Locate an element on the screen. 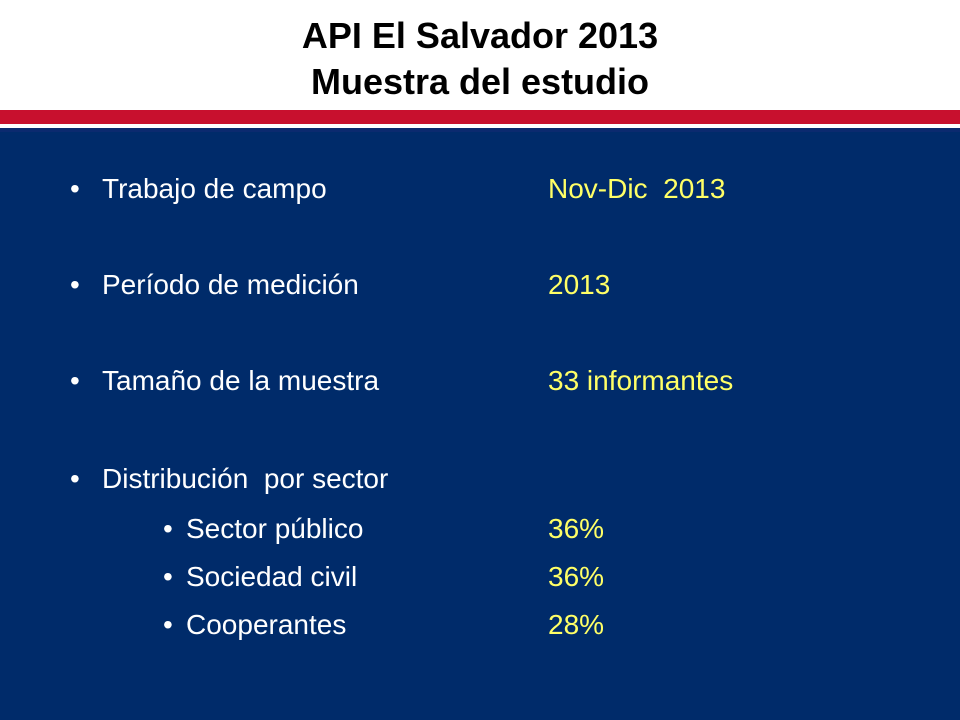 The image size is (960, 720). red-divider-stripe is located at coordinates (480, 117).